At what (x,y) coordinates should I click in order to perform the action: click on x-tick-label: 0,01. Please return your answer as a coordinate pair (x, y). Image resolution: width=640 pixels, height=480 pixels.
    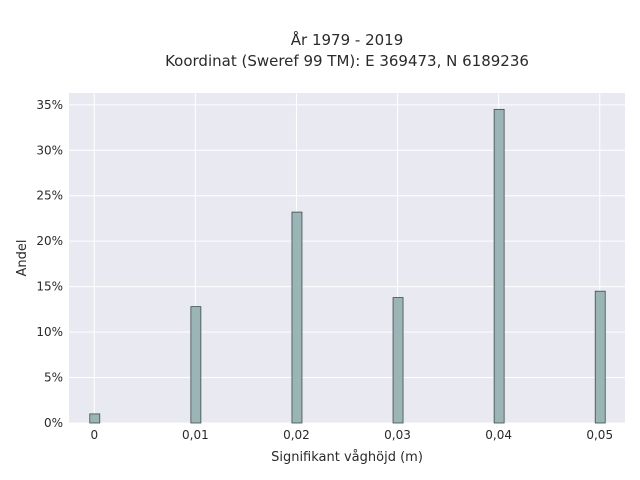
    Looking at the image, I should click on (195, 435).